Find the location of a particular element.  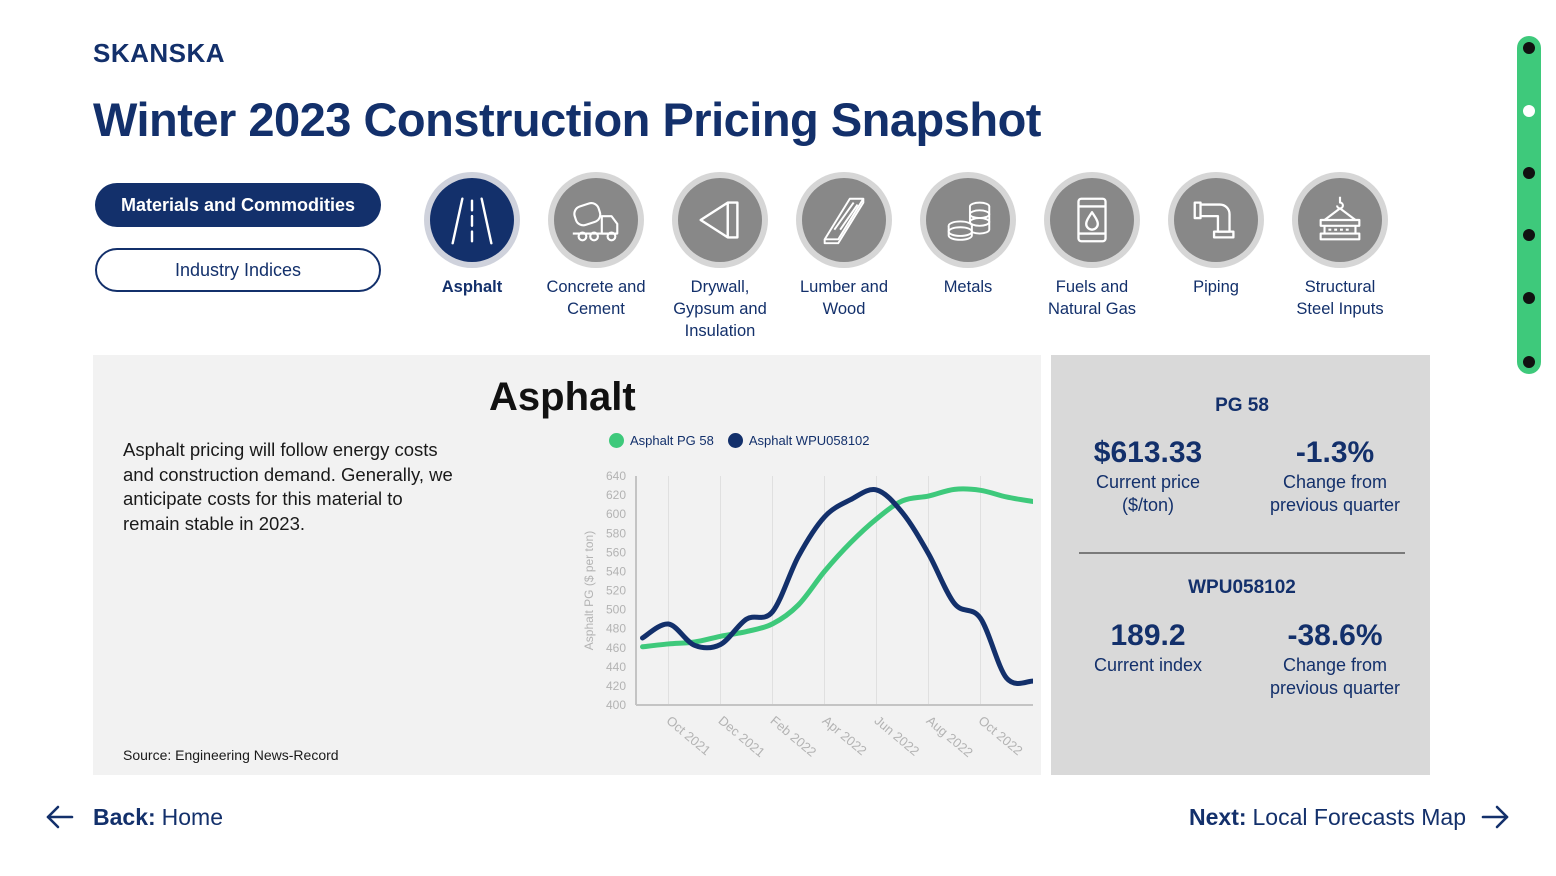

category-label: Asphalt is located at coordinates (472, 287).